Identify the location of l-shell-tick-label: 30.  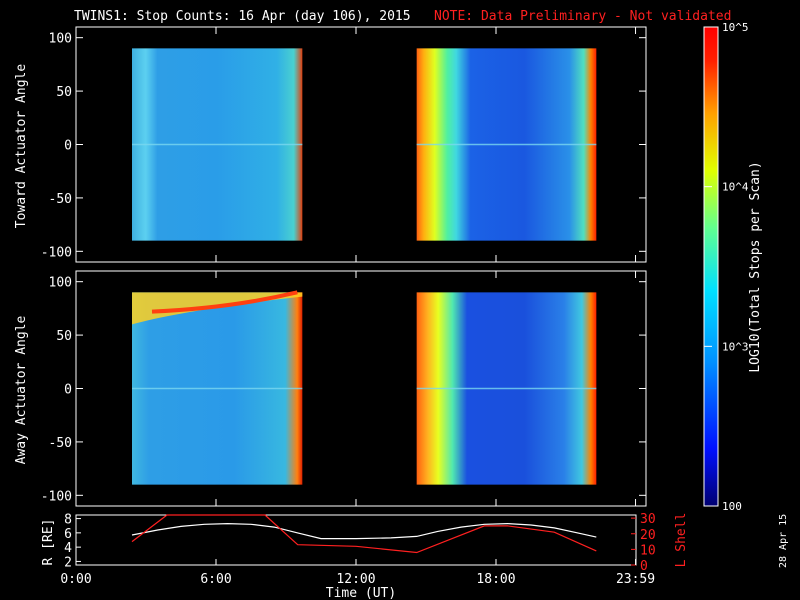
(648, 519).